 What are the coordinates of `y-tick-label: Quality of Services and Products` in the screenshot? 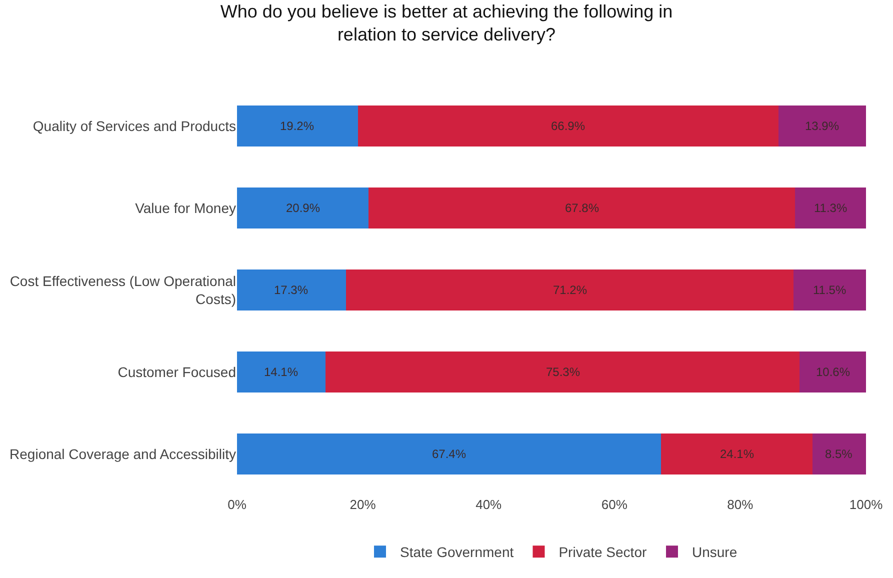 It's located at (134, 126).